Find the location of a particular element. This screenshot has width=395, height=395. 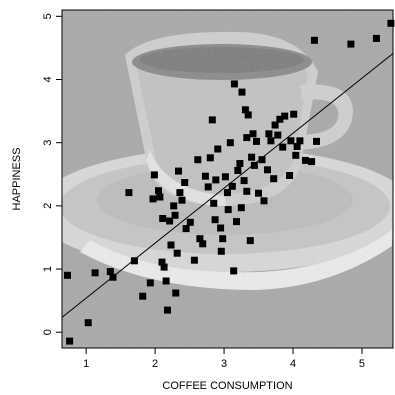

y-axis-label: HAPPINESS is located at coordinates (17, 179).